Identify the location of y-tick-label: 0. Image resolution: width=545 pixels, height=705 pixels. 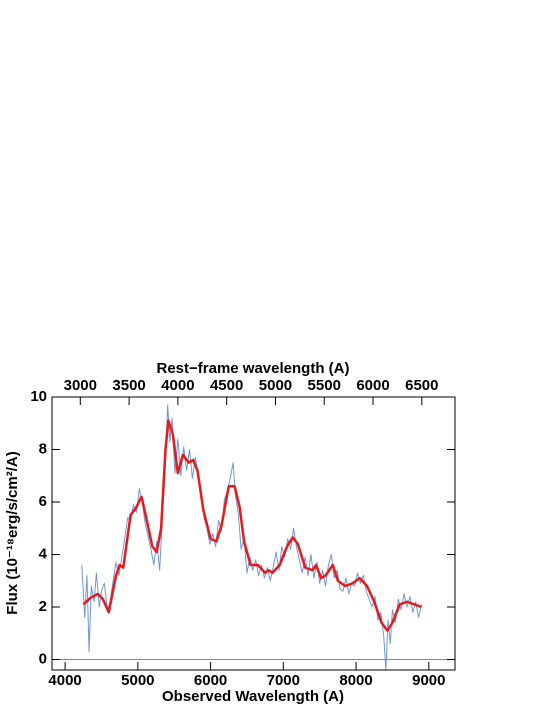
(43, 658).